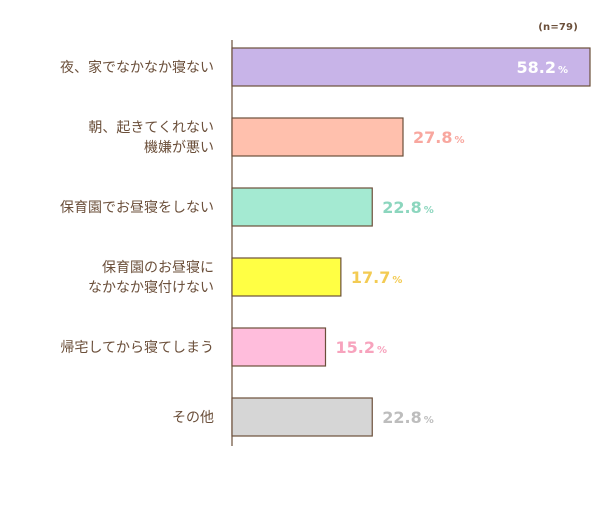  I want to click on sample-size-note: (n=79), so click(558, 27).